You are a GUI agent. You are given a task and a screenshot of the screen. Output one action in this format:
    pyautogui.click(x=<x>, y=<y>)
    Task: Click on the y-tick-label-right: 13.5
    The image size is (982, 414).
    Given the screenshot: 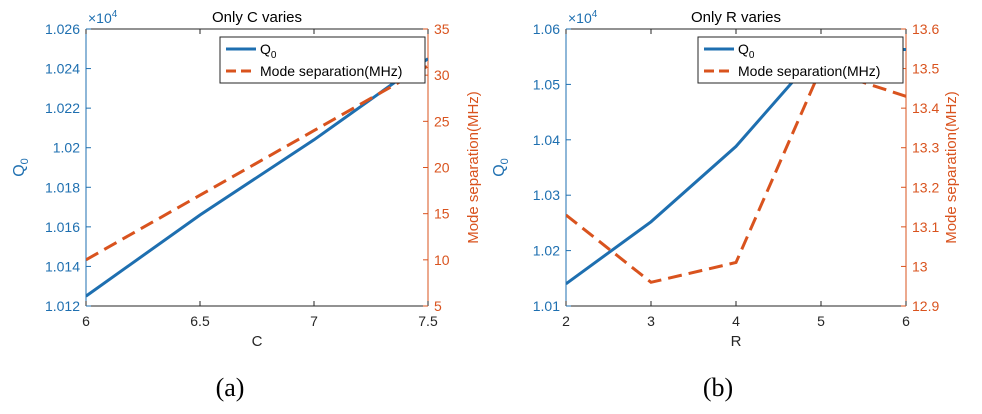 What is the action you would take?
    pyautogui.click(x=925, y=69)
    